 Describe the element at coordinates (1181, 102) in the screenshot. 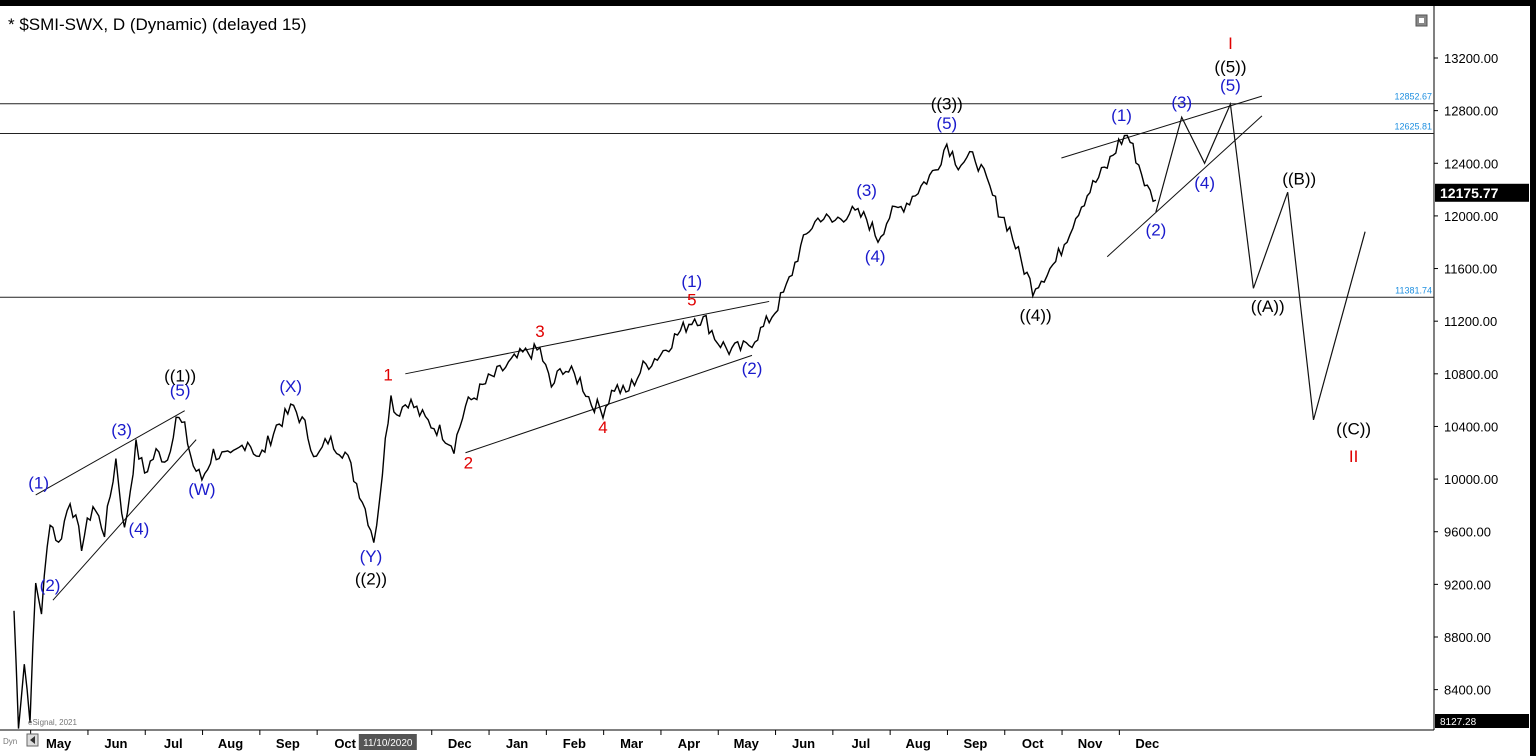

I see `wave-label-24: (3)` at that location.